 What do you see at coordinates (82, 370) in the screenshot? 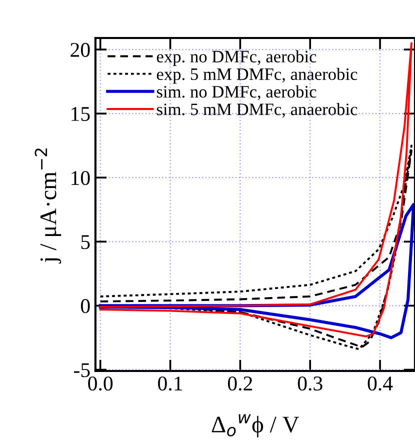
I see `y-tick-label: -5` at bounding box center [82, 370].